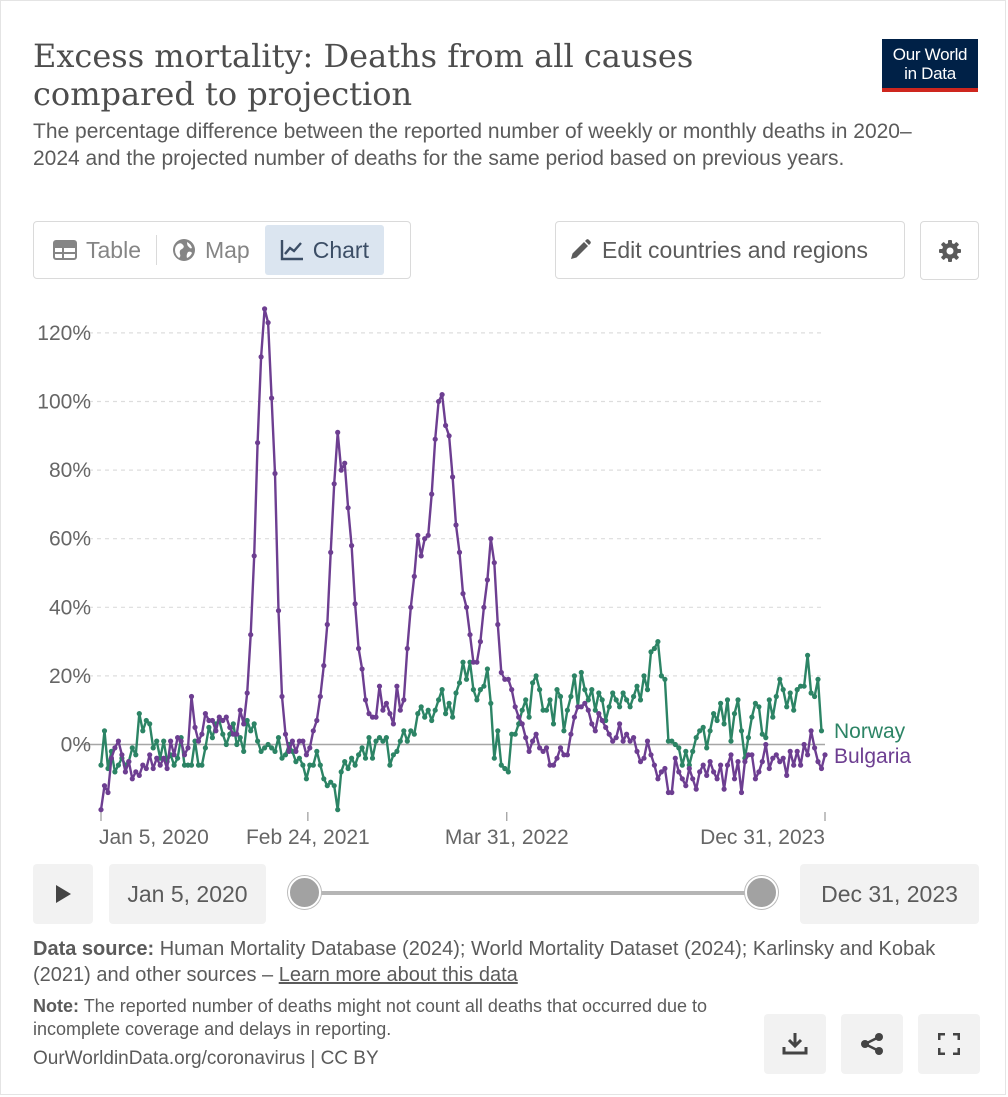  Describe the element at coordinates (187, 894) in the screenshot. I see `timeline-start-date: Jan 5, 2020` at that location.